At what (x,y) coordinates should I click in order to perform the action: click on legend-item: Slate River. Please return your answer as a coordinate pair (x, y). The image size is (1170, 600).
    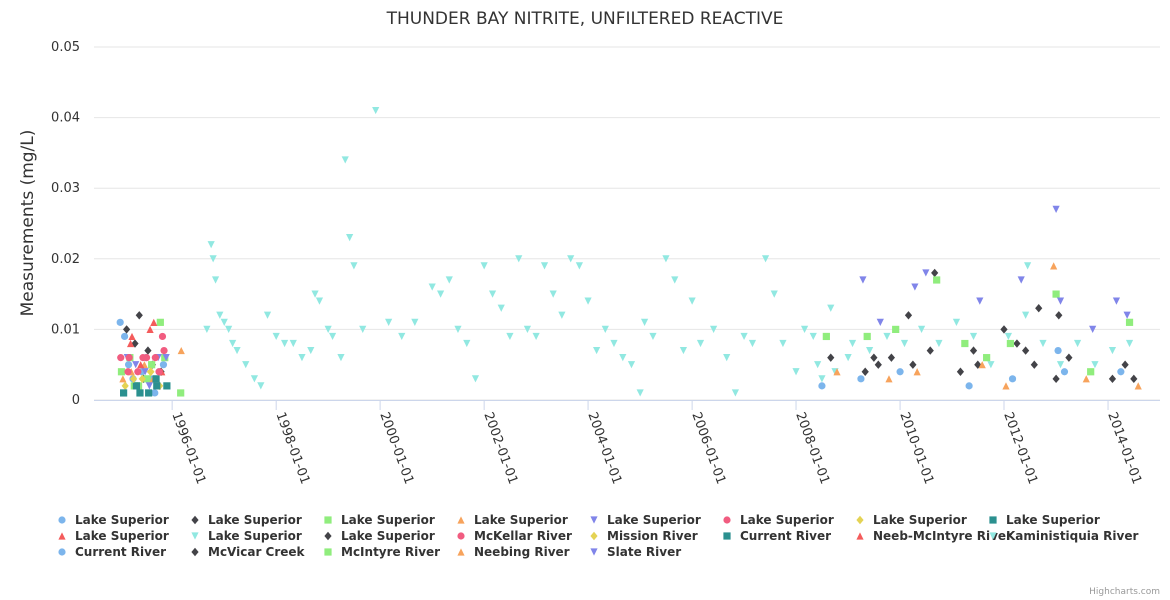
    Looking at the image, I should click on (635, 552).